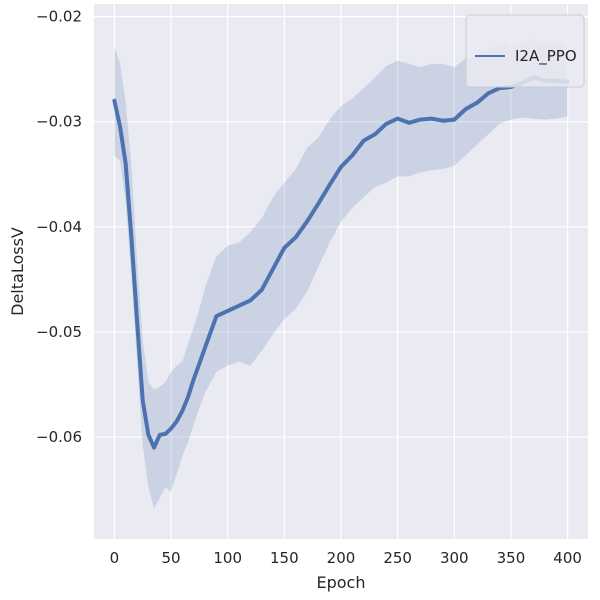 The image size is (600, 600). What do you see at coordinates (227, 558) in the screenshot?
I see `x-tick-label: 100` at bounding box center [227, 558].